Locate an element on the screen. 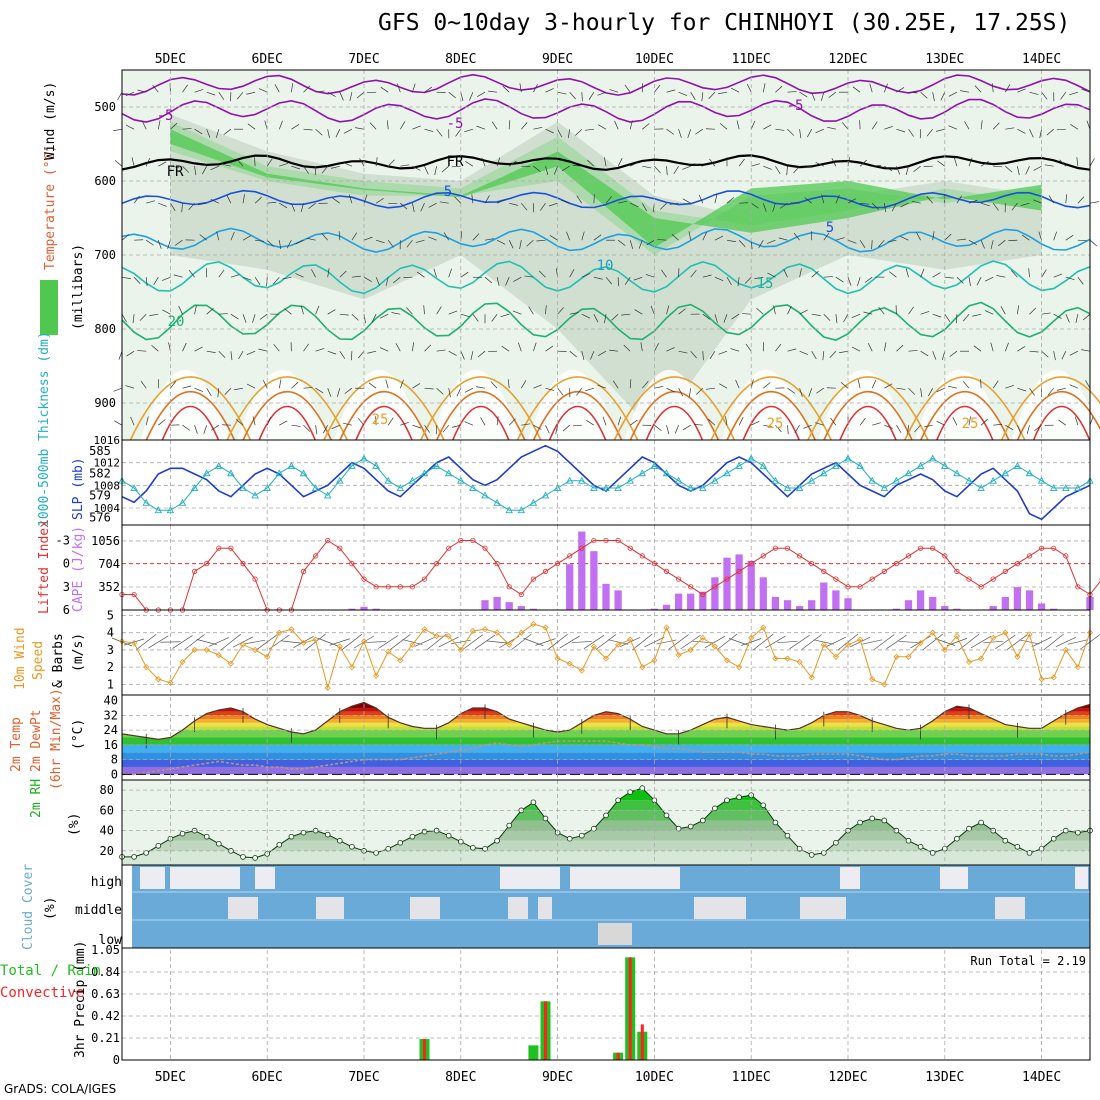  temp-tick: 24 is located at coordinates (111, 730).